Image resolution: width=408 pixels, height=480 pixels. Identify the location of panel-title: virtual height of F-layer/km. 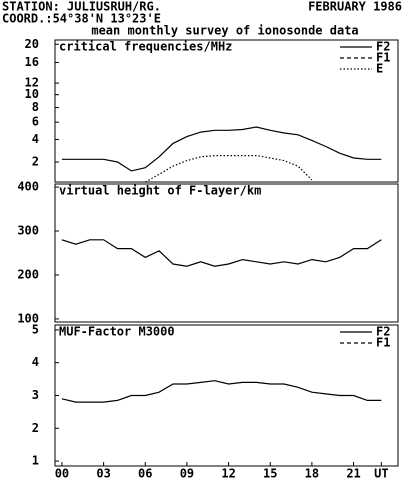
(160, 191).